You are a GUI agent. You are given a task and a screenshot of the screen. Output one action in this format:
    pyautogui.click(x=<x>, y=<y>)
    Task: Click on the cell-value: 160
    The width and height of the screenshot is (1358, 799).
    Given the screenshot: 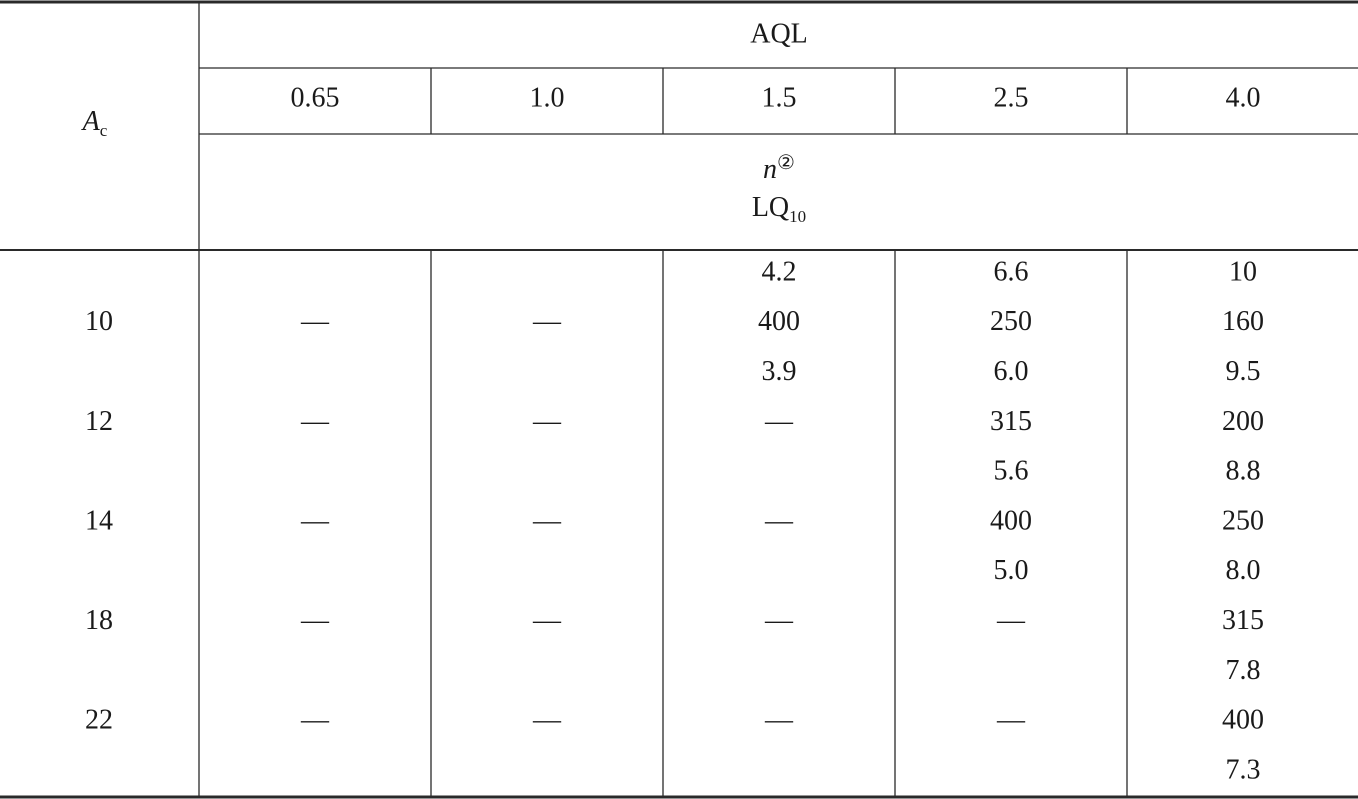 What is the action you would take?
    pyautogui.click(x=1243, y=321)
    